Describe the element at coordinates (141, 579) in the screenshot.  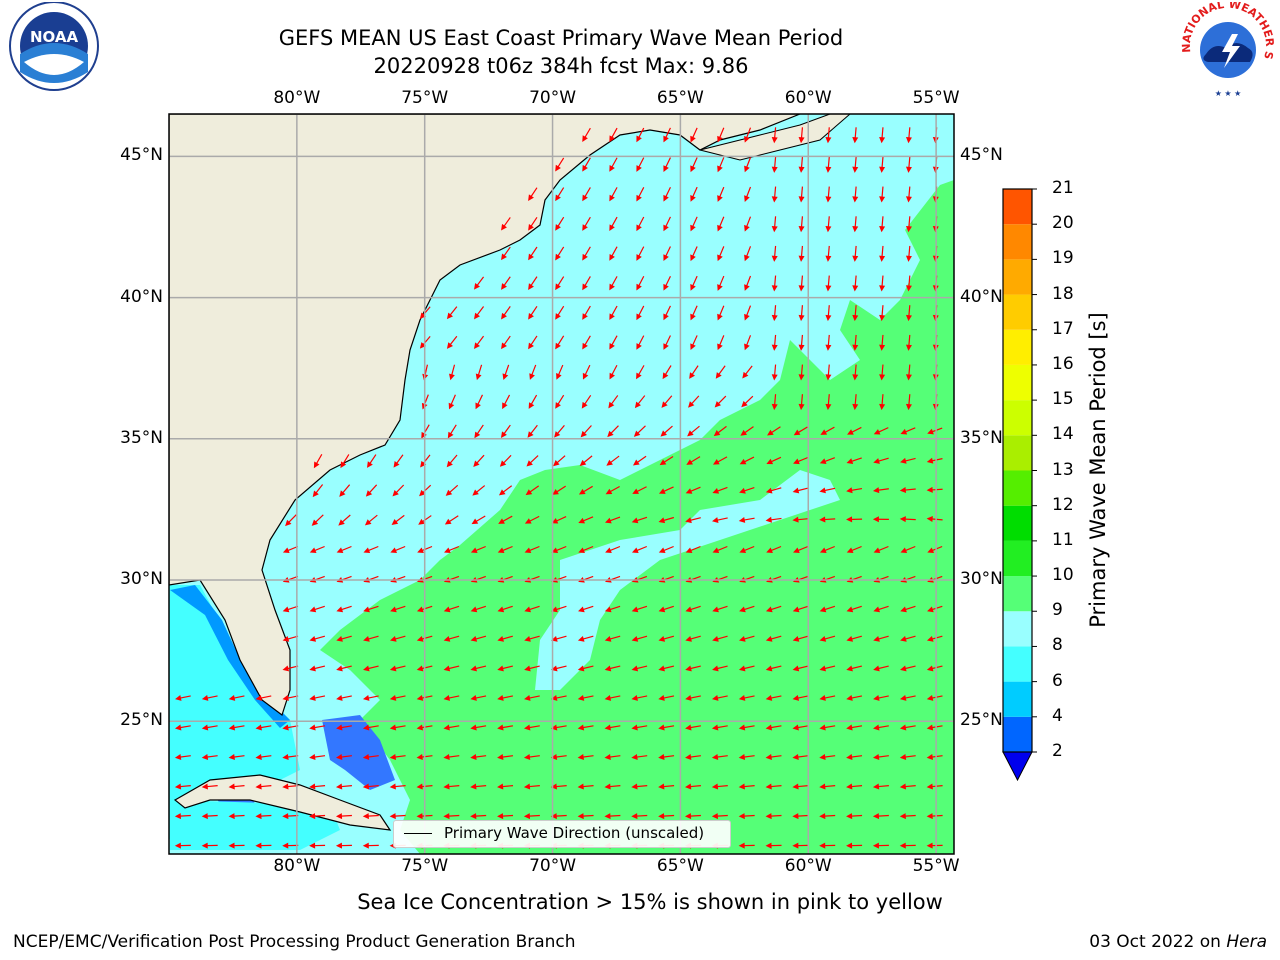
I see `lat-tick-left: 30°N` at that location.